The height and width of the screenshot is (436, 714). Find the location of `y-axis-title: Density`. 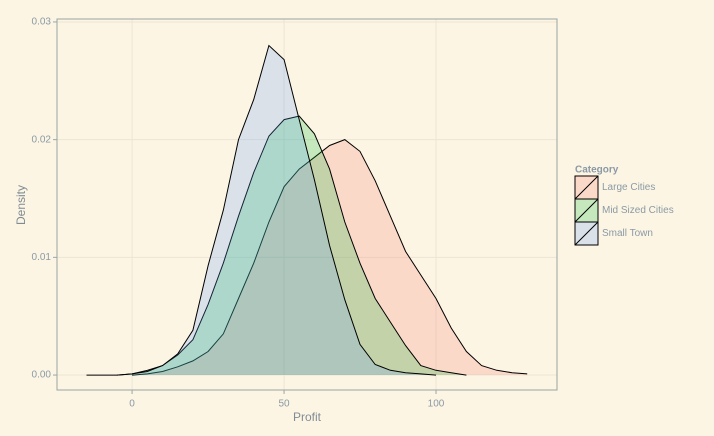

y-axis-title: Density is located at coordinates (21, 205).